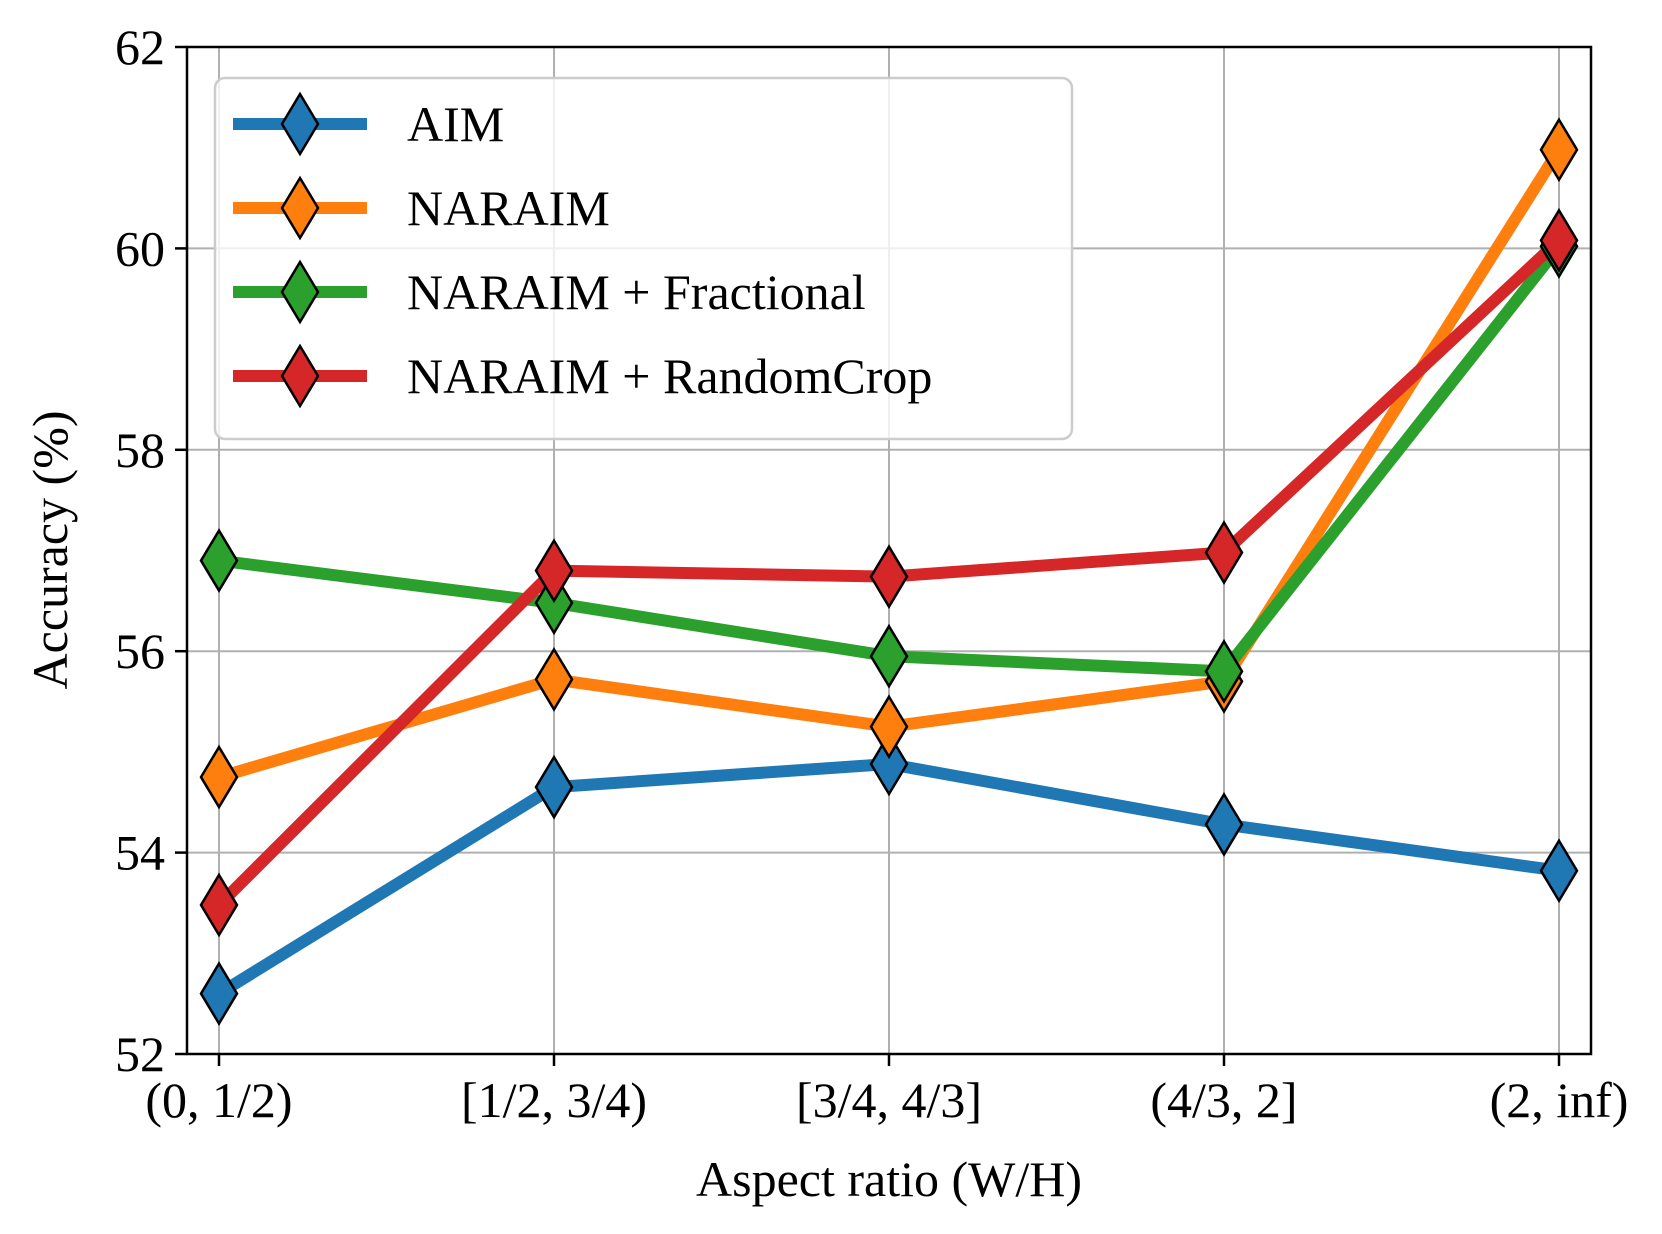 This screenshot has height=1234, width=1662. Describe the element at coordinates (218, 1100) in the screenshot. I see `x-tick-label: (0, 1/2)` at that location.